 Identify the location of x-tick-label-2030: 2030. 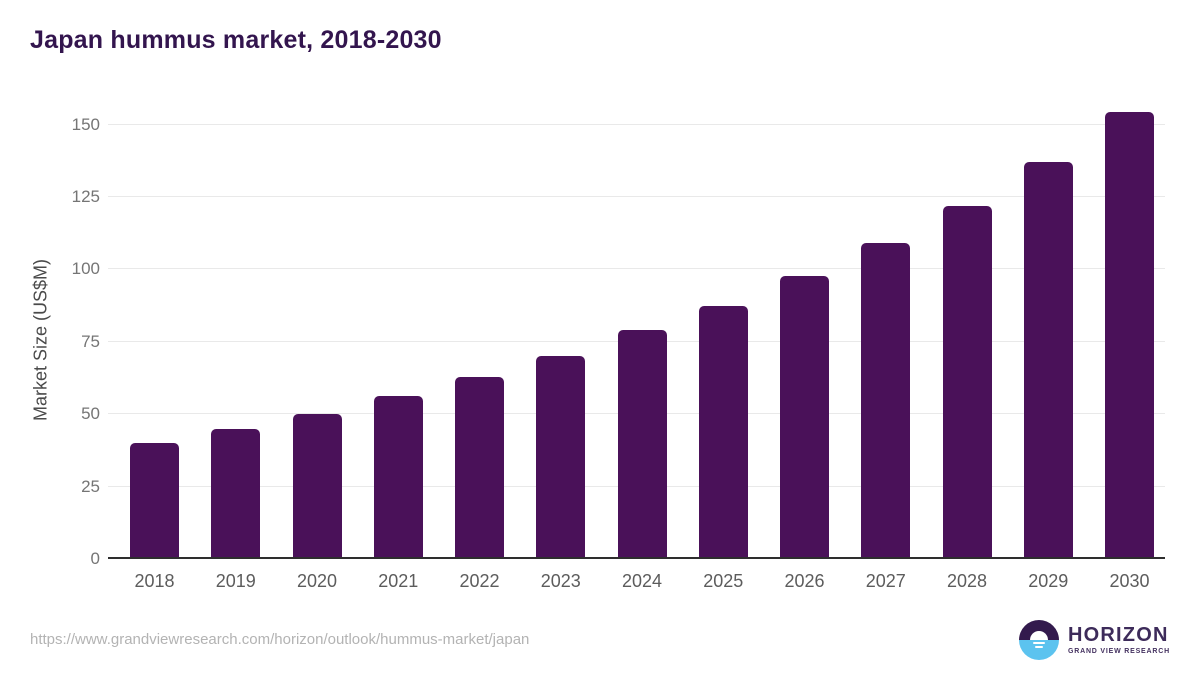
(1129, 581).